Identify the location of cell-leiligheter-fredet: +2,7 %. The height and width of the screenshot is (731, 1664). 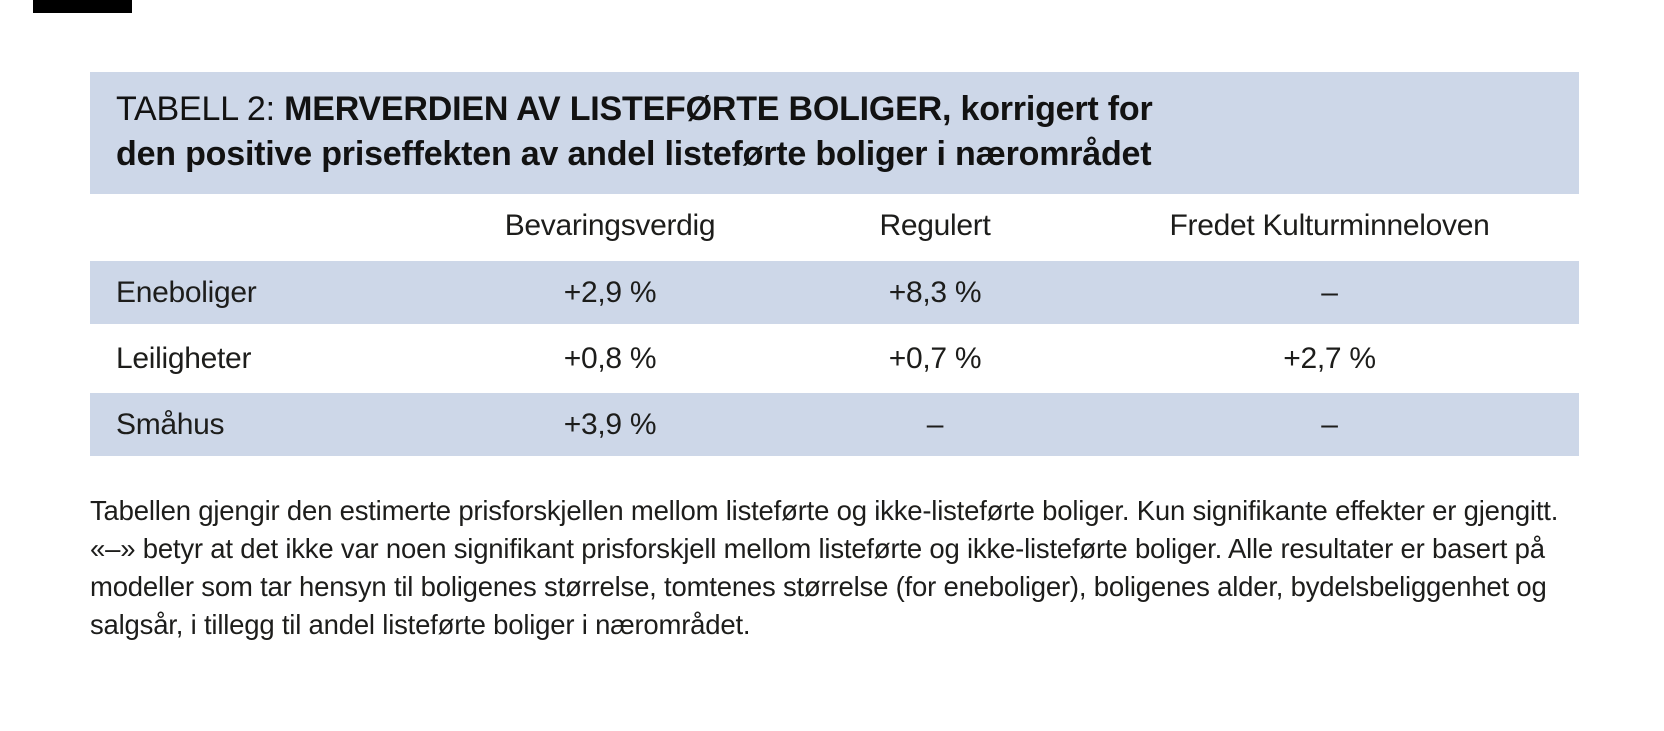
(1329, 358).